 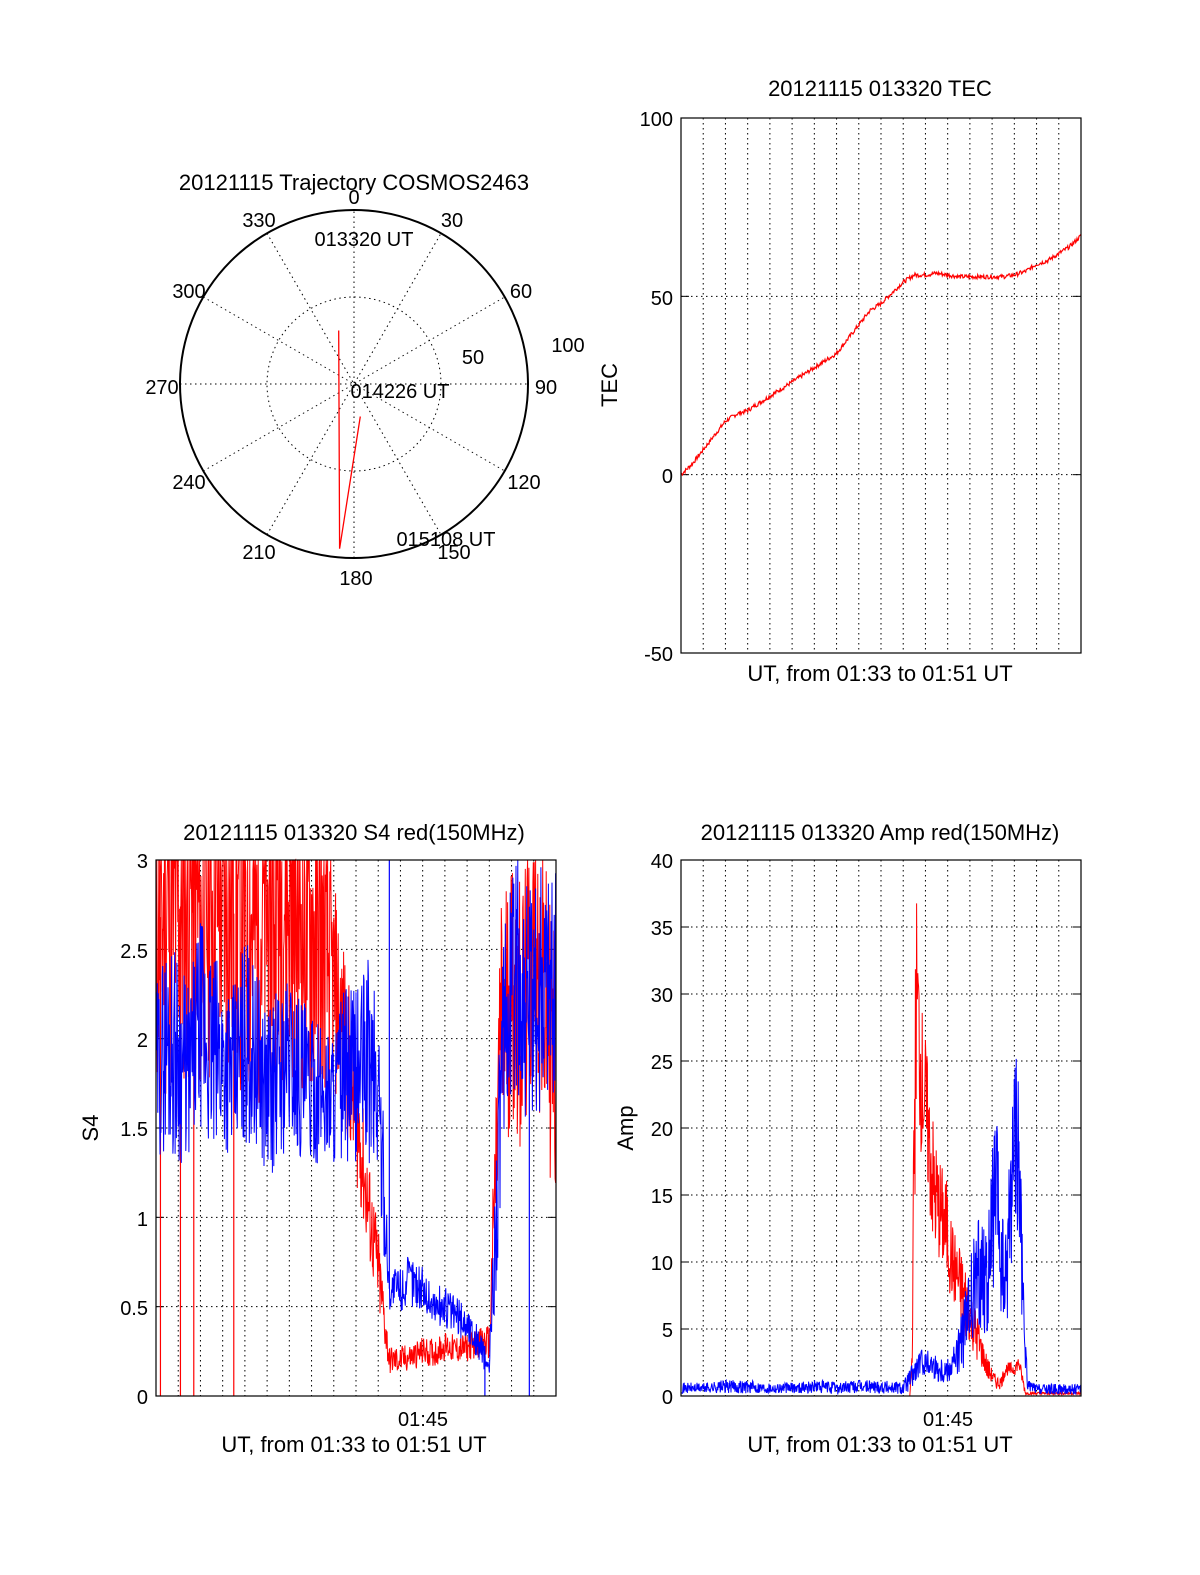 I want to click on s4-series, so click(x=356, y=1127).